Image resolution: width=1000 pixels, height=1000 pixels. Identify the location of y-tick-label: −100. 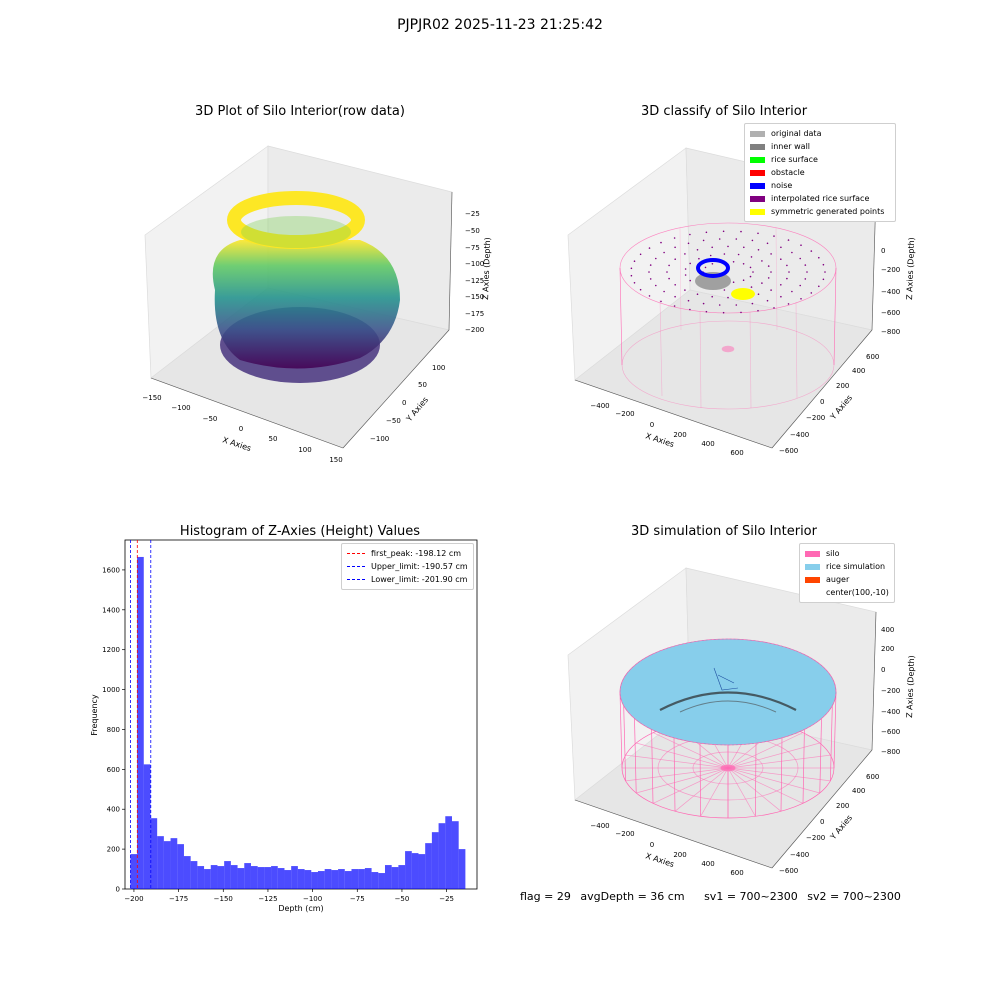
(379, 439).